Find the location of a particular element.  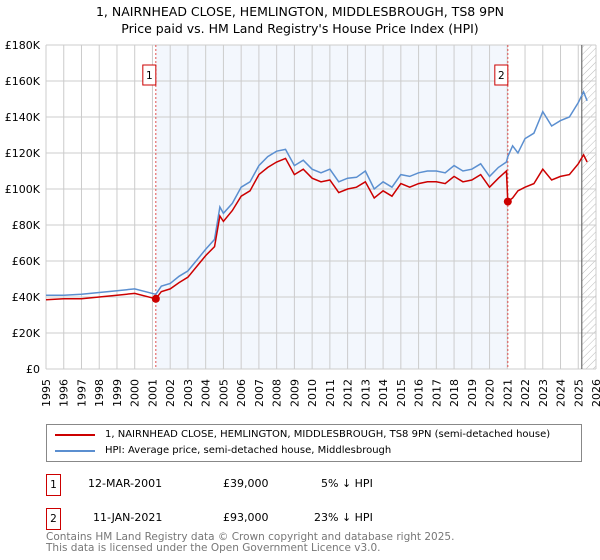

x-tick-label: 2001 is located at coordinates (152, 393).